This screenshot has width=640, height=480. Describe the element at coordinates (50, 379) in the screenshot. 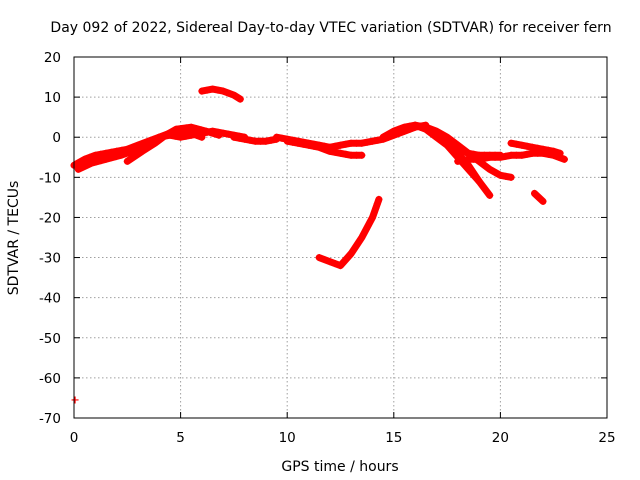

I see `y-tick-label: -60` at that location.